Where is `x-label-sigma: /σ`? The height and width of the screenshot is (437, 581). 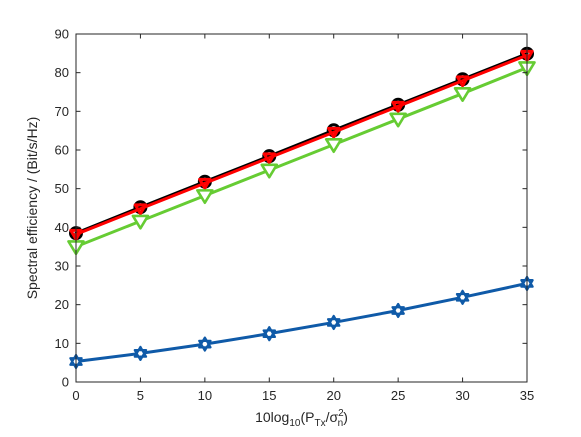 x-label-sigma: /σ is located at coordinates (332, 417).